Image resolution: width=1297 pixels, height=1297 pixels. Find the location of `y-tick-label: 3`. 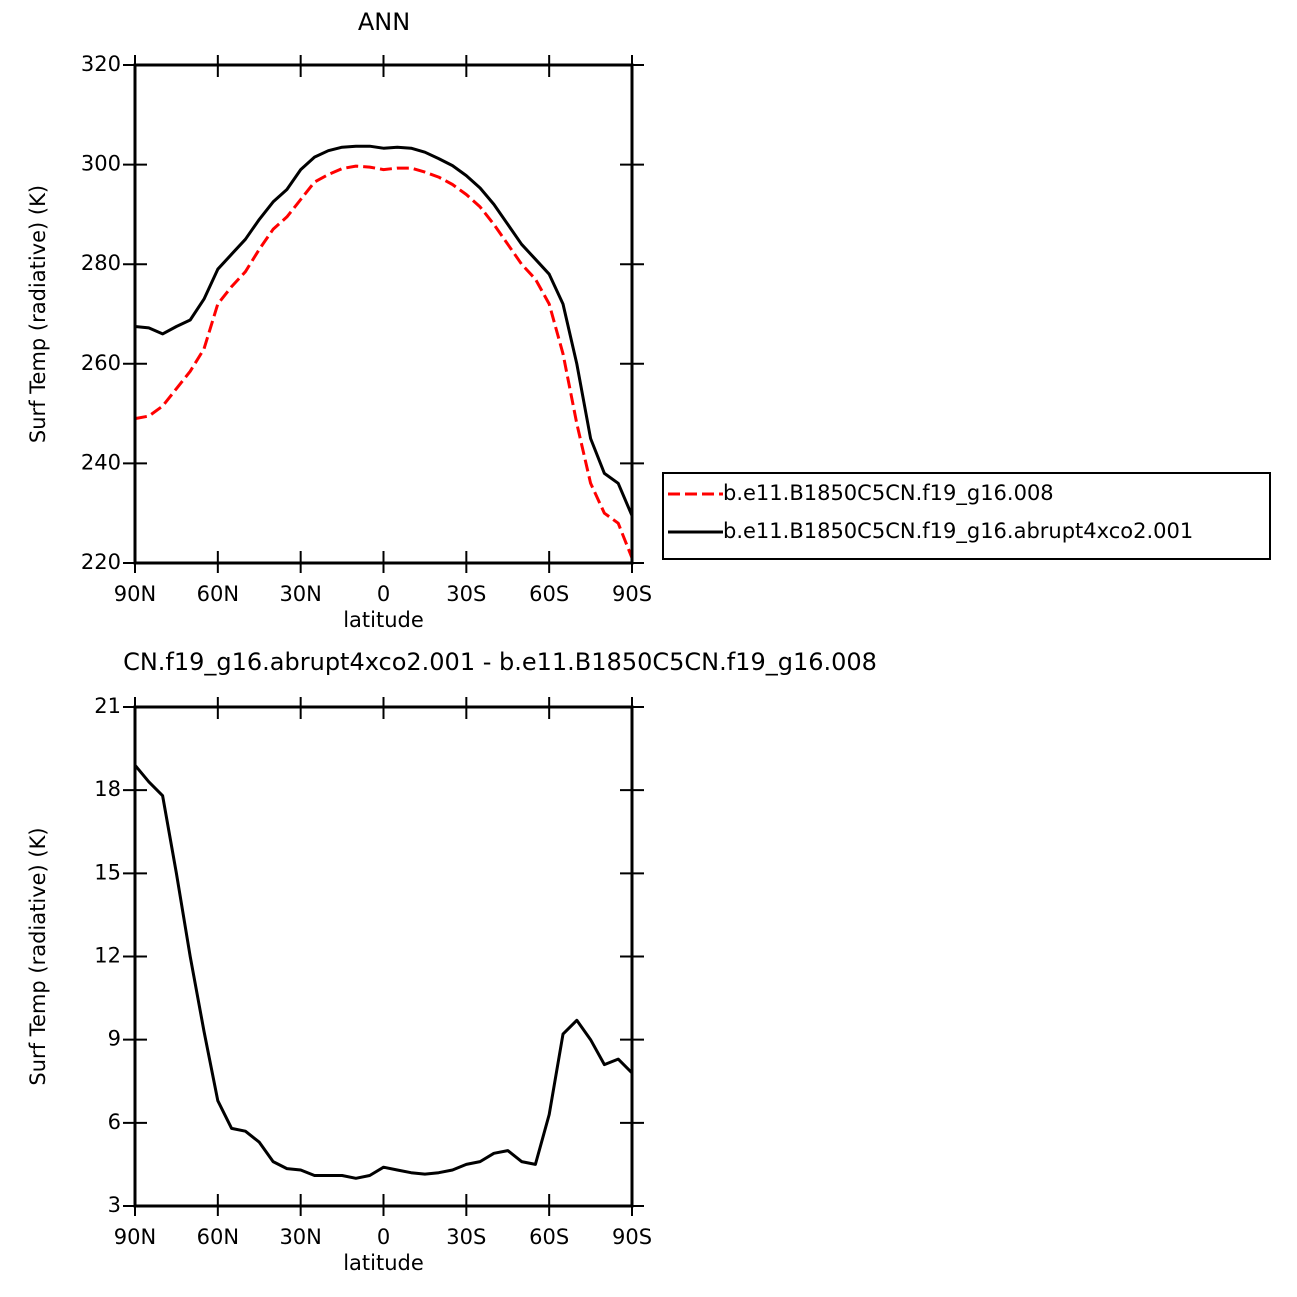

y-tick-label: 3 is located at coordinates (114, 1205).